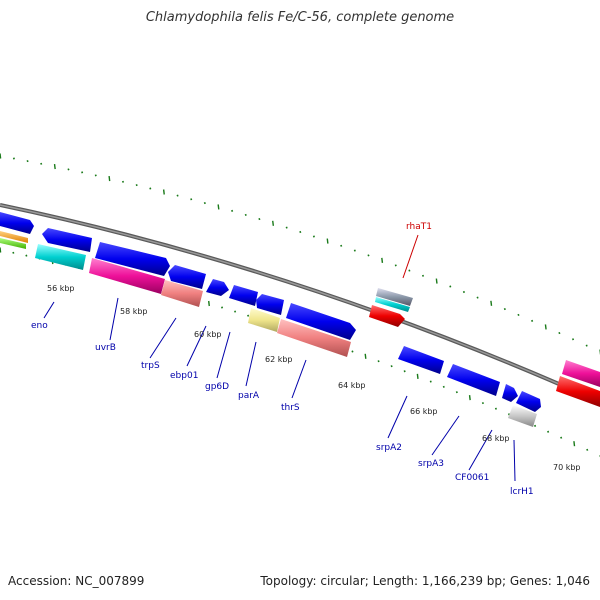  I want to click on gene-label-gp6d: gp6D, so click(217, 387).